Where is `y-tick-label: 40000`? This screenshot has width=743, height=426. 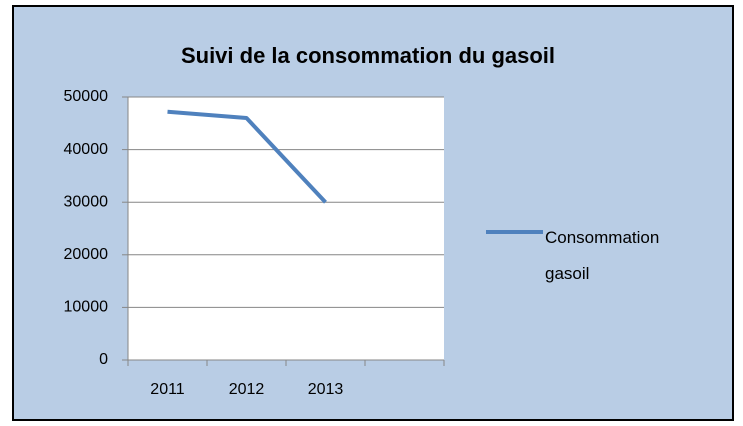 y-tick-label: 40000 is located at coordinates (86, 149).